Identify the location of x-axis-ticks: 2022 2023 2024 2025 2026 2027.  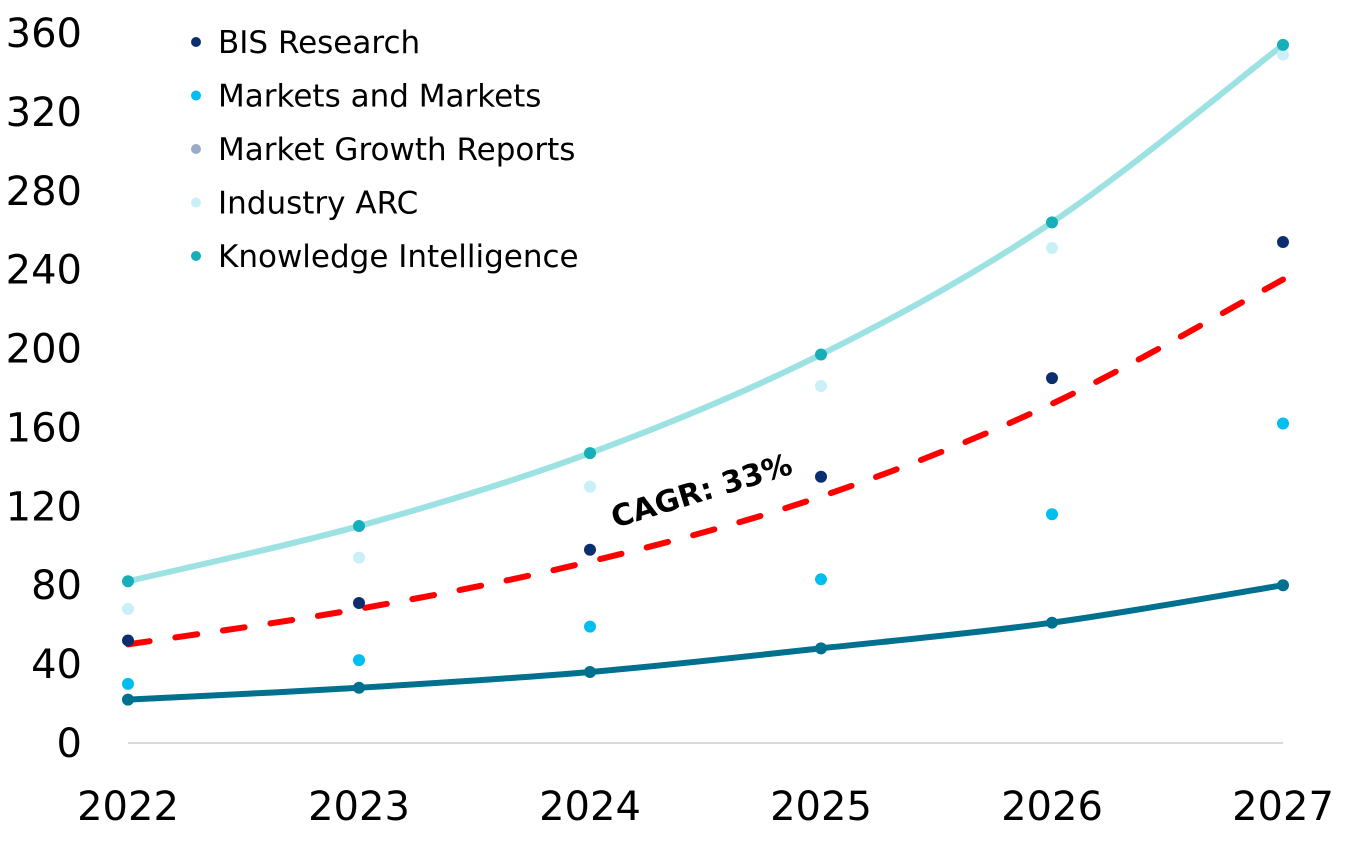
(705, 807).